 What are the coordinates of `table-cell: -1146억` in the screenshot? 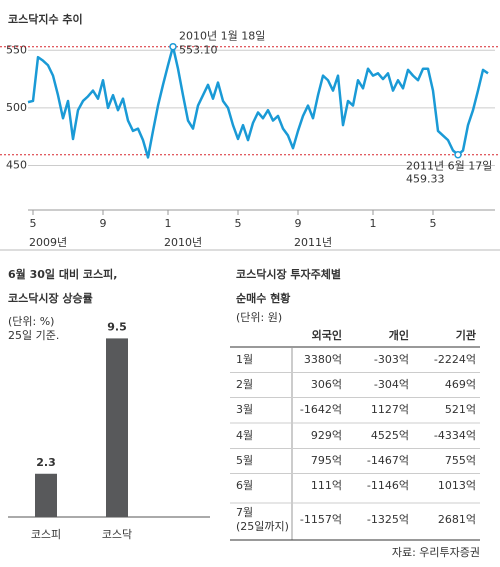 It's located at (388, 485).